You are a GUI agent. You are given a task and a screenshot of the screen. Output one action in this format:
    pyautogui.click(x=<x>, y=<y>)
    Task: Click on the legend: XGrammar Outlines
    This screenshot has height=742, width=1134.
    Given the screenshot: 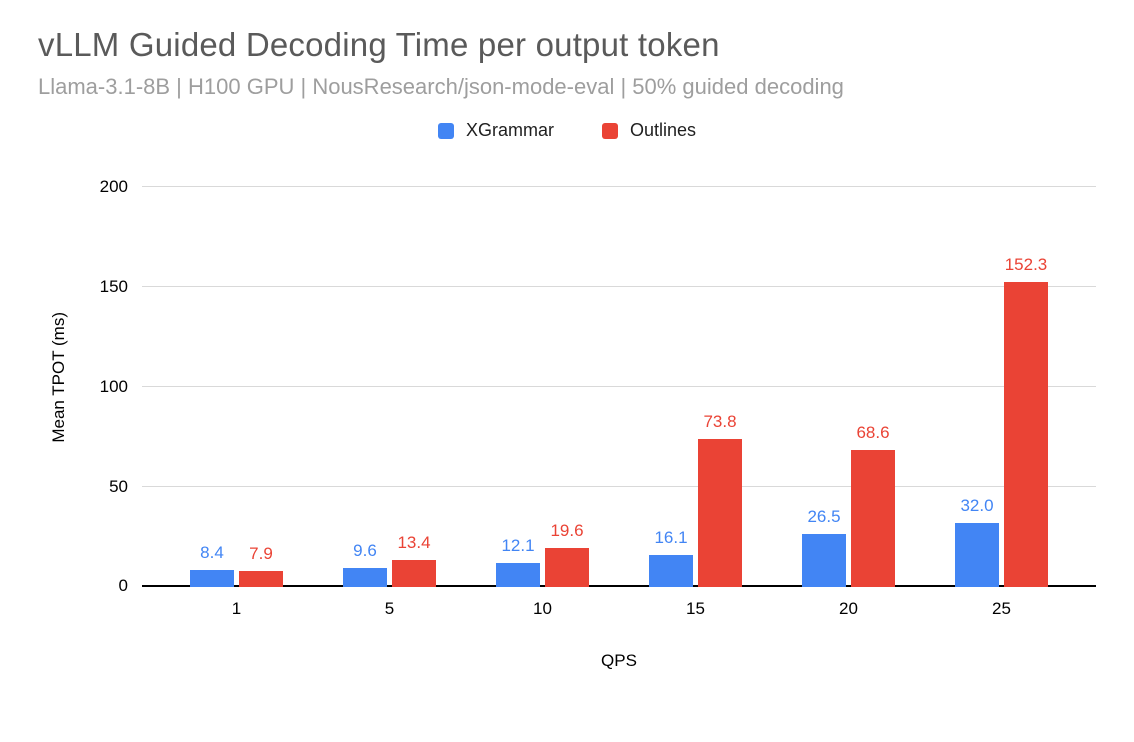 What is the action you would take?
    pyautogui.click(x=567, y=130)
    